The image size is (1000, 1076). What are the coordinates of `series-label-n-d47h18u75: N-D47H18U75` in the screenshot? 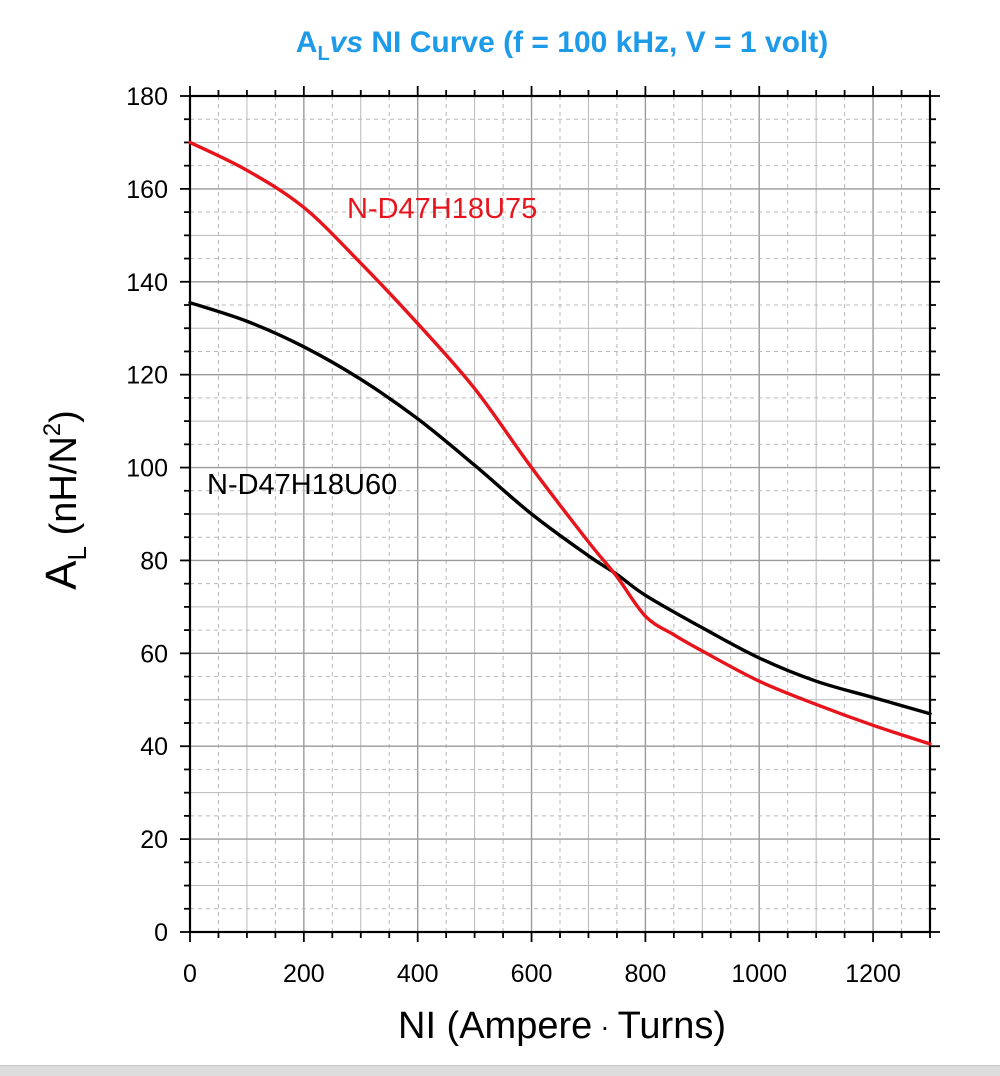 It's located at (442, 209).